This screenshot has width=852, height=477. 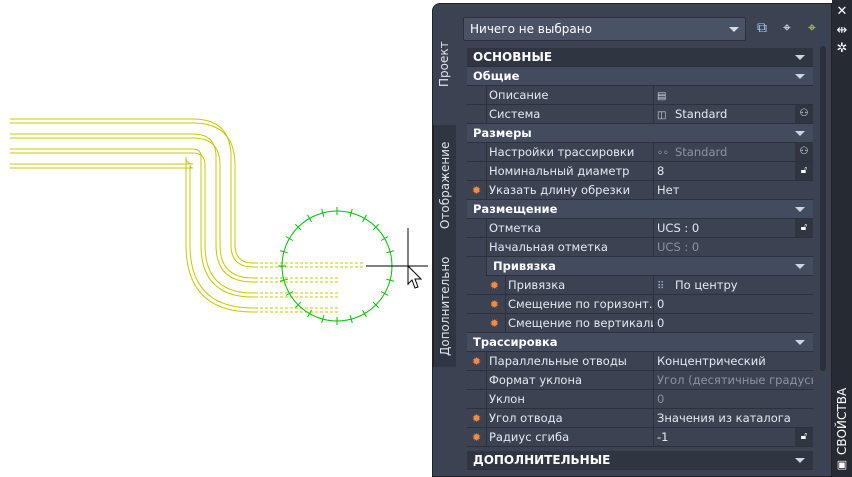 I want to click on section-placement: Размещение, so click(x=640, y=209).